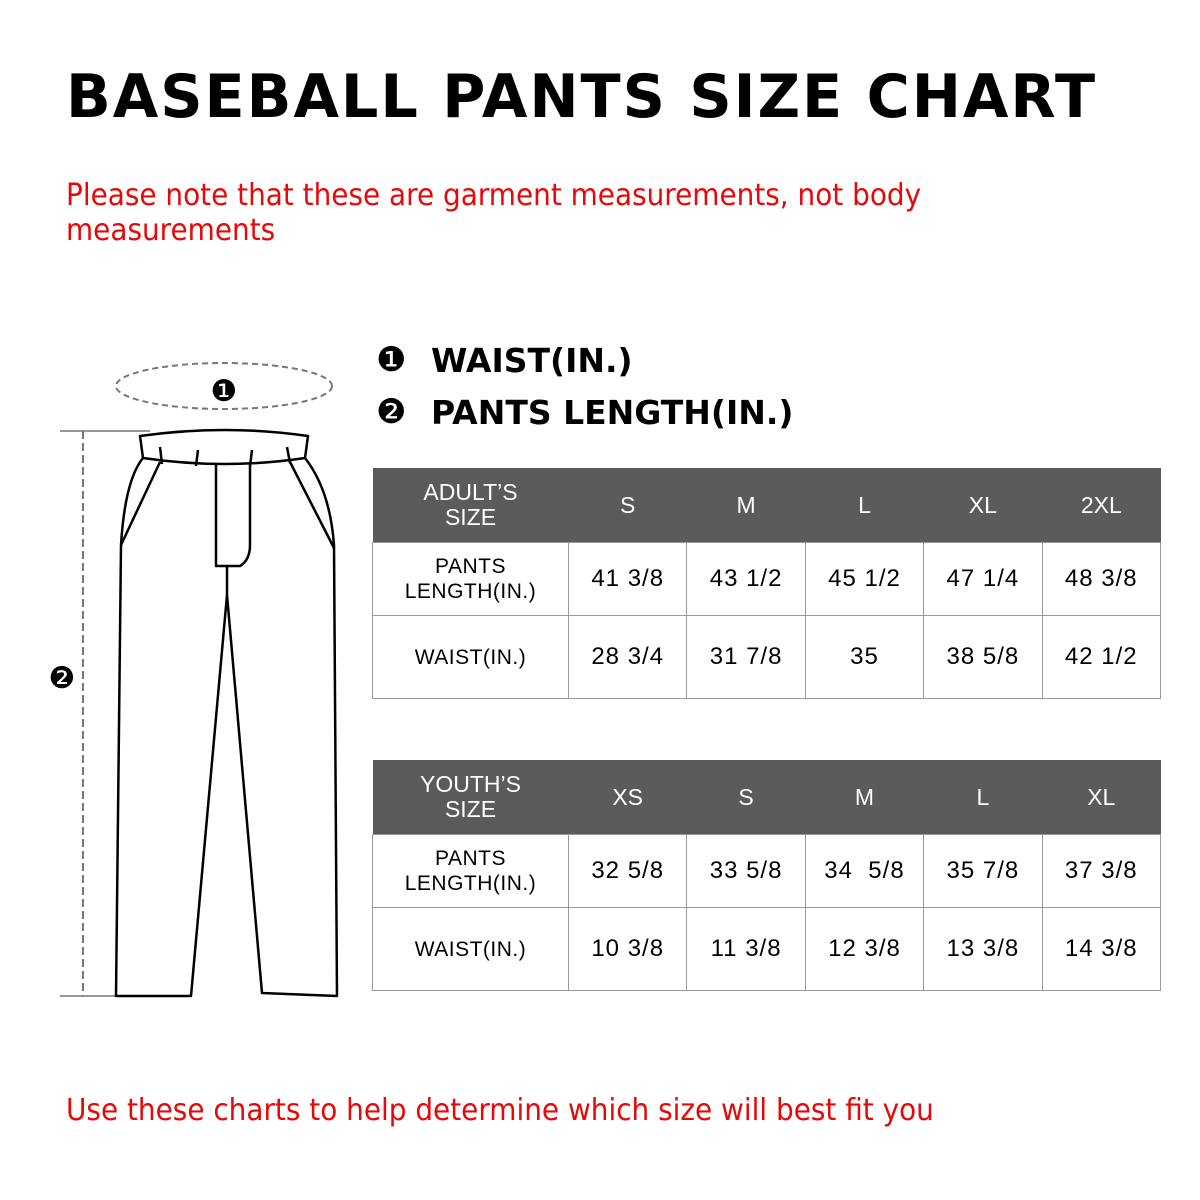 This screenshot has width=1200, height=1200. I want to click on waist-measure-ellipse, so click(224, 386).